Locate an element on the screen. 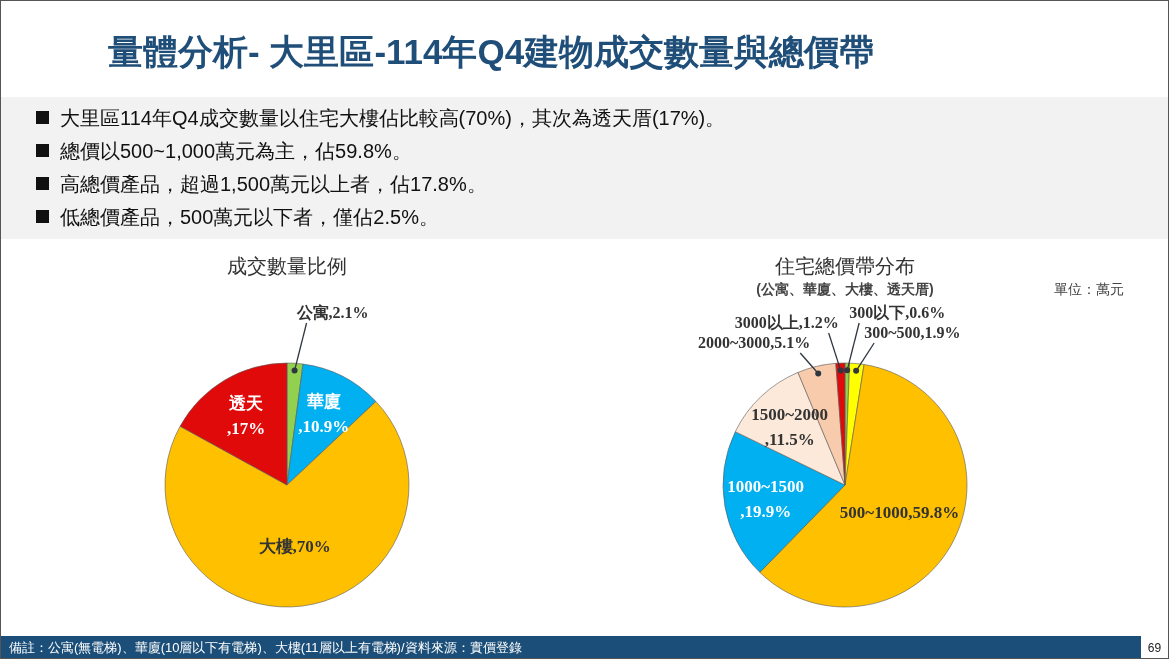  slice-label: 華廈 is located at coordinates (323, 401).